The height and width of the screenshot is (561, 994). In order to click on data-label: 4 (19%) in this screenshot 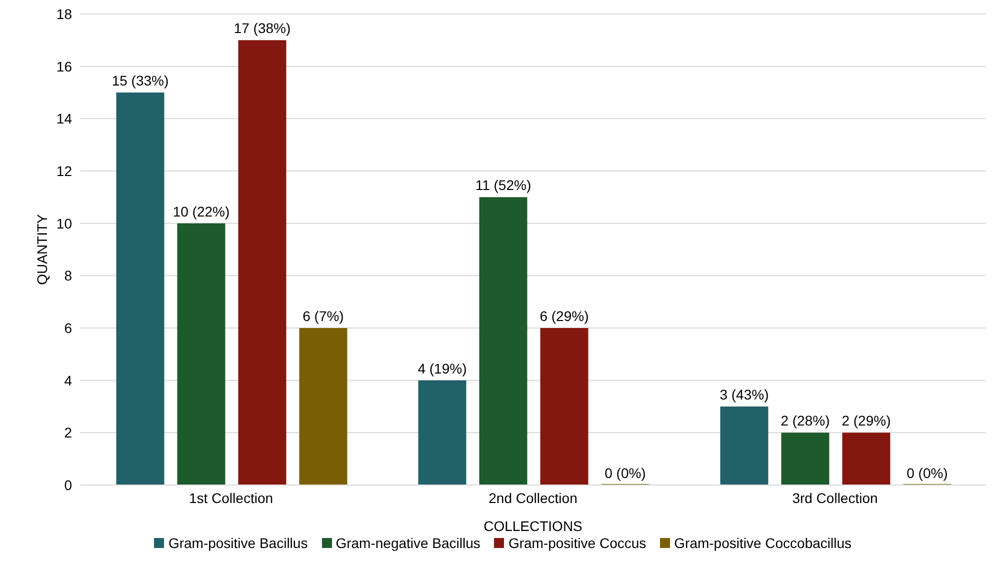, I will do `click(442, 368)`.